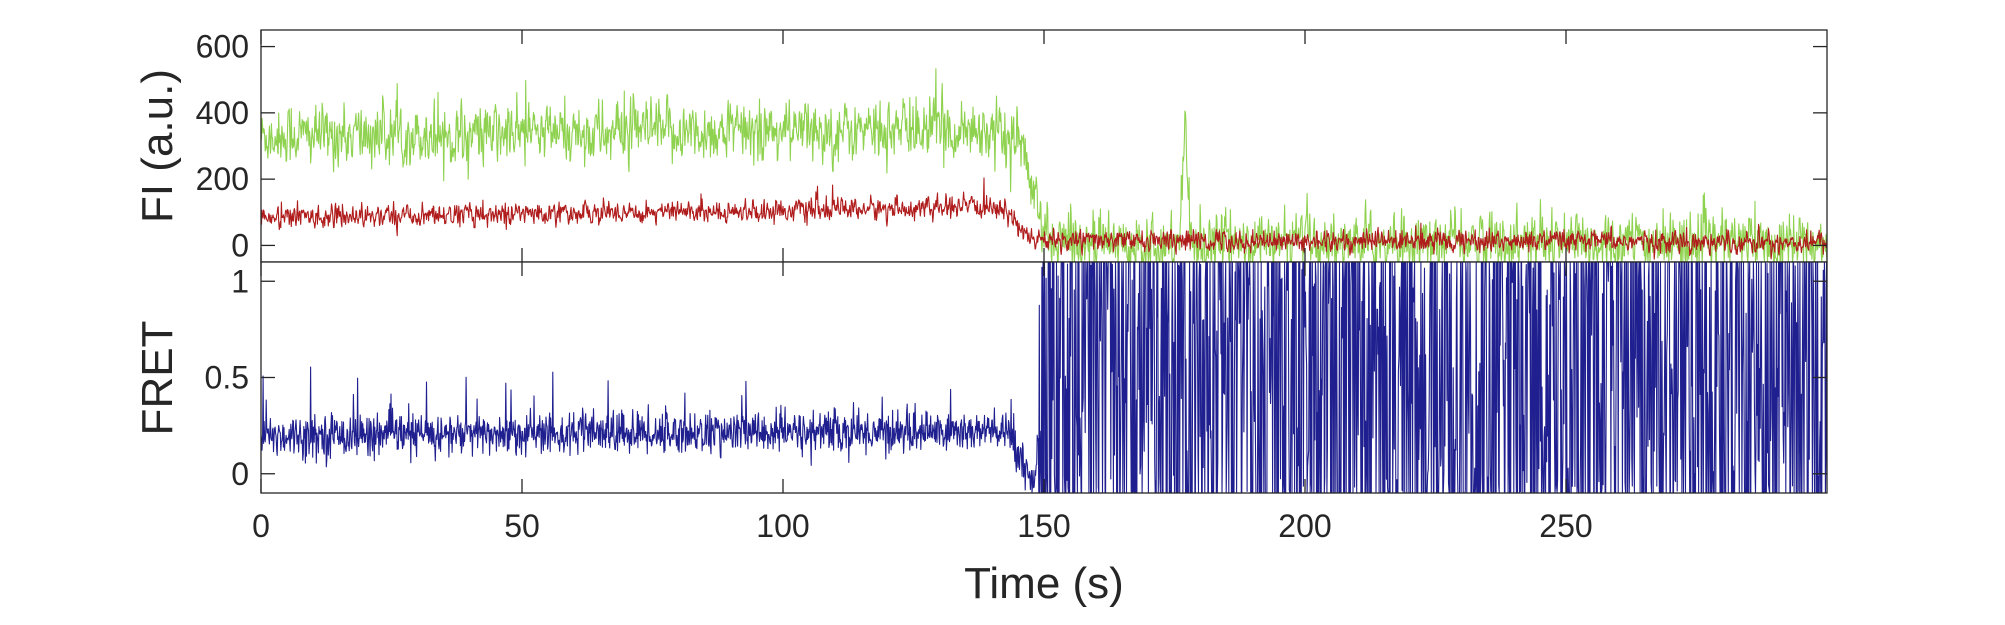  What do you see at coordinates (157, 146) in the screenshot?
I see `intensity-y-axis-label: FI (a.u.)` at bounding box center [157, 146].